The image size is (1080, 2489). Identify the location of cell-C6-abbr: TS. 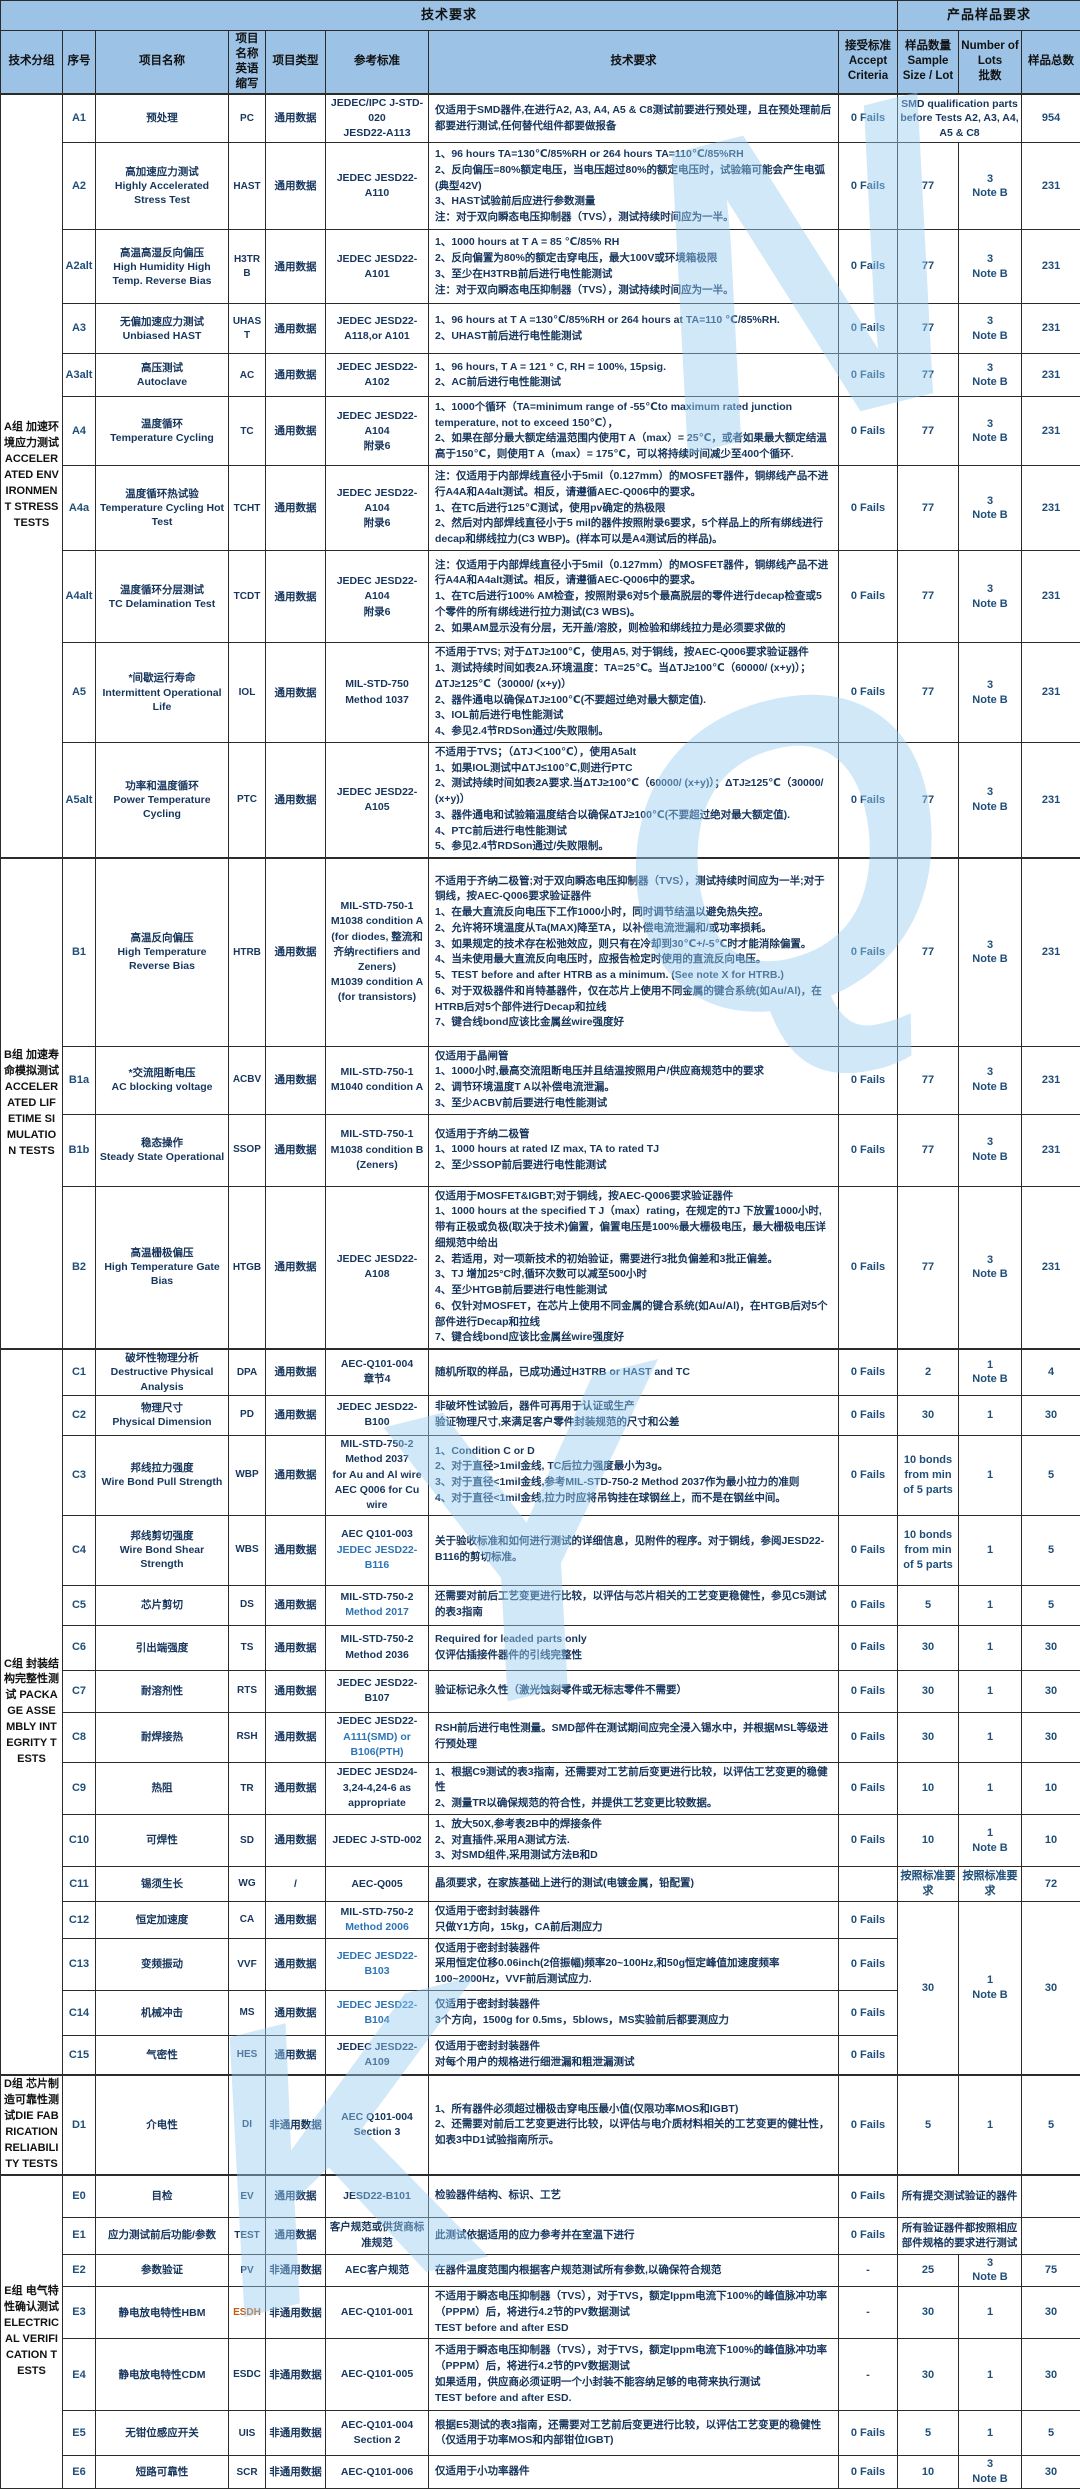
(247, 1647).